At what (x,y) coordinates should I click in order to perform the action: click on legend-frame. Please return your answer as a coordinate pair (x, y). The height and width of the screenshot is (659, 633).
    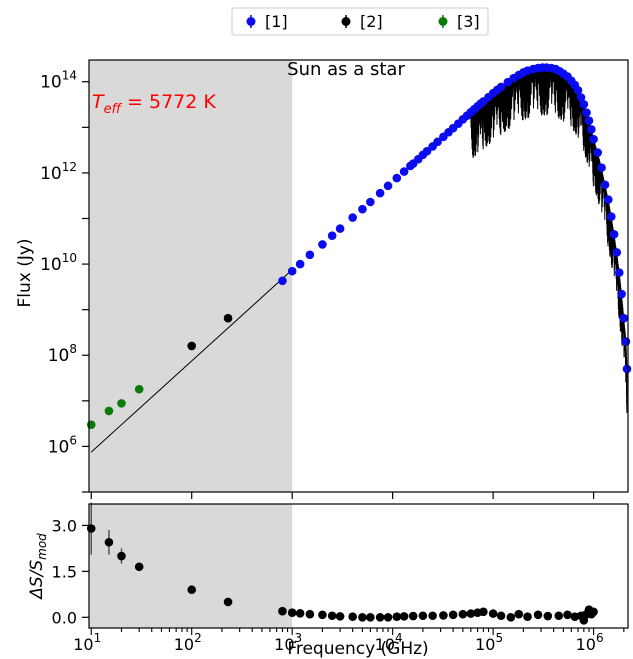
    Looking at the image, I should click on (360, 21).